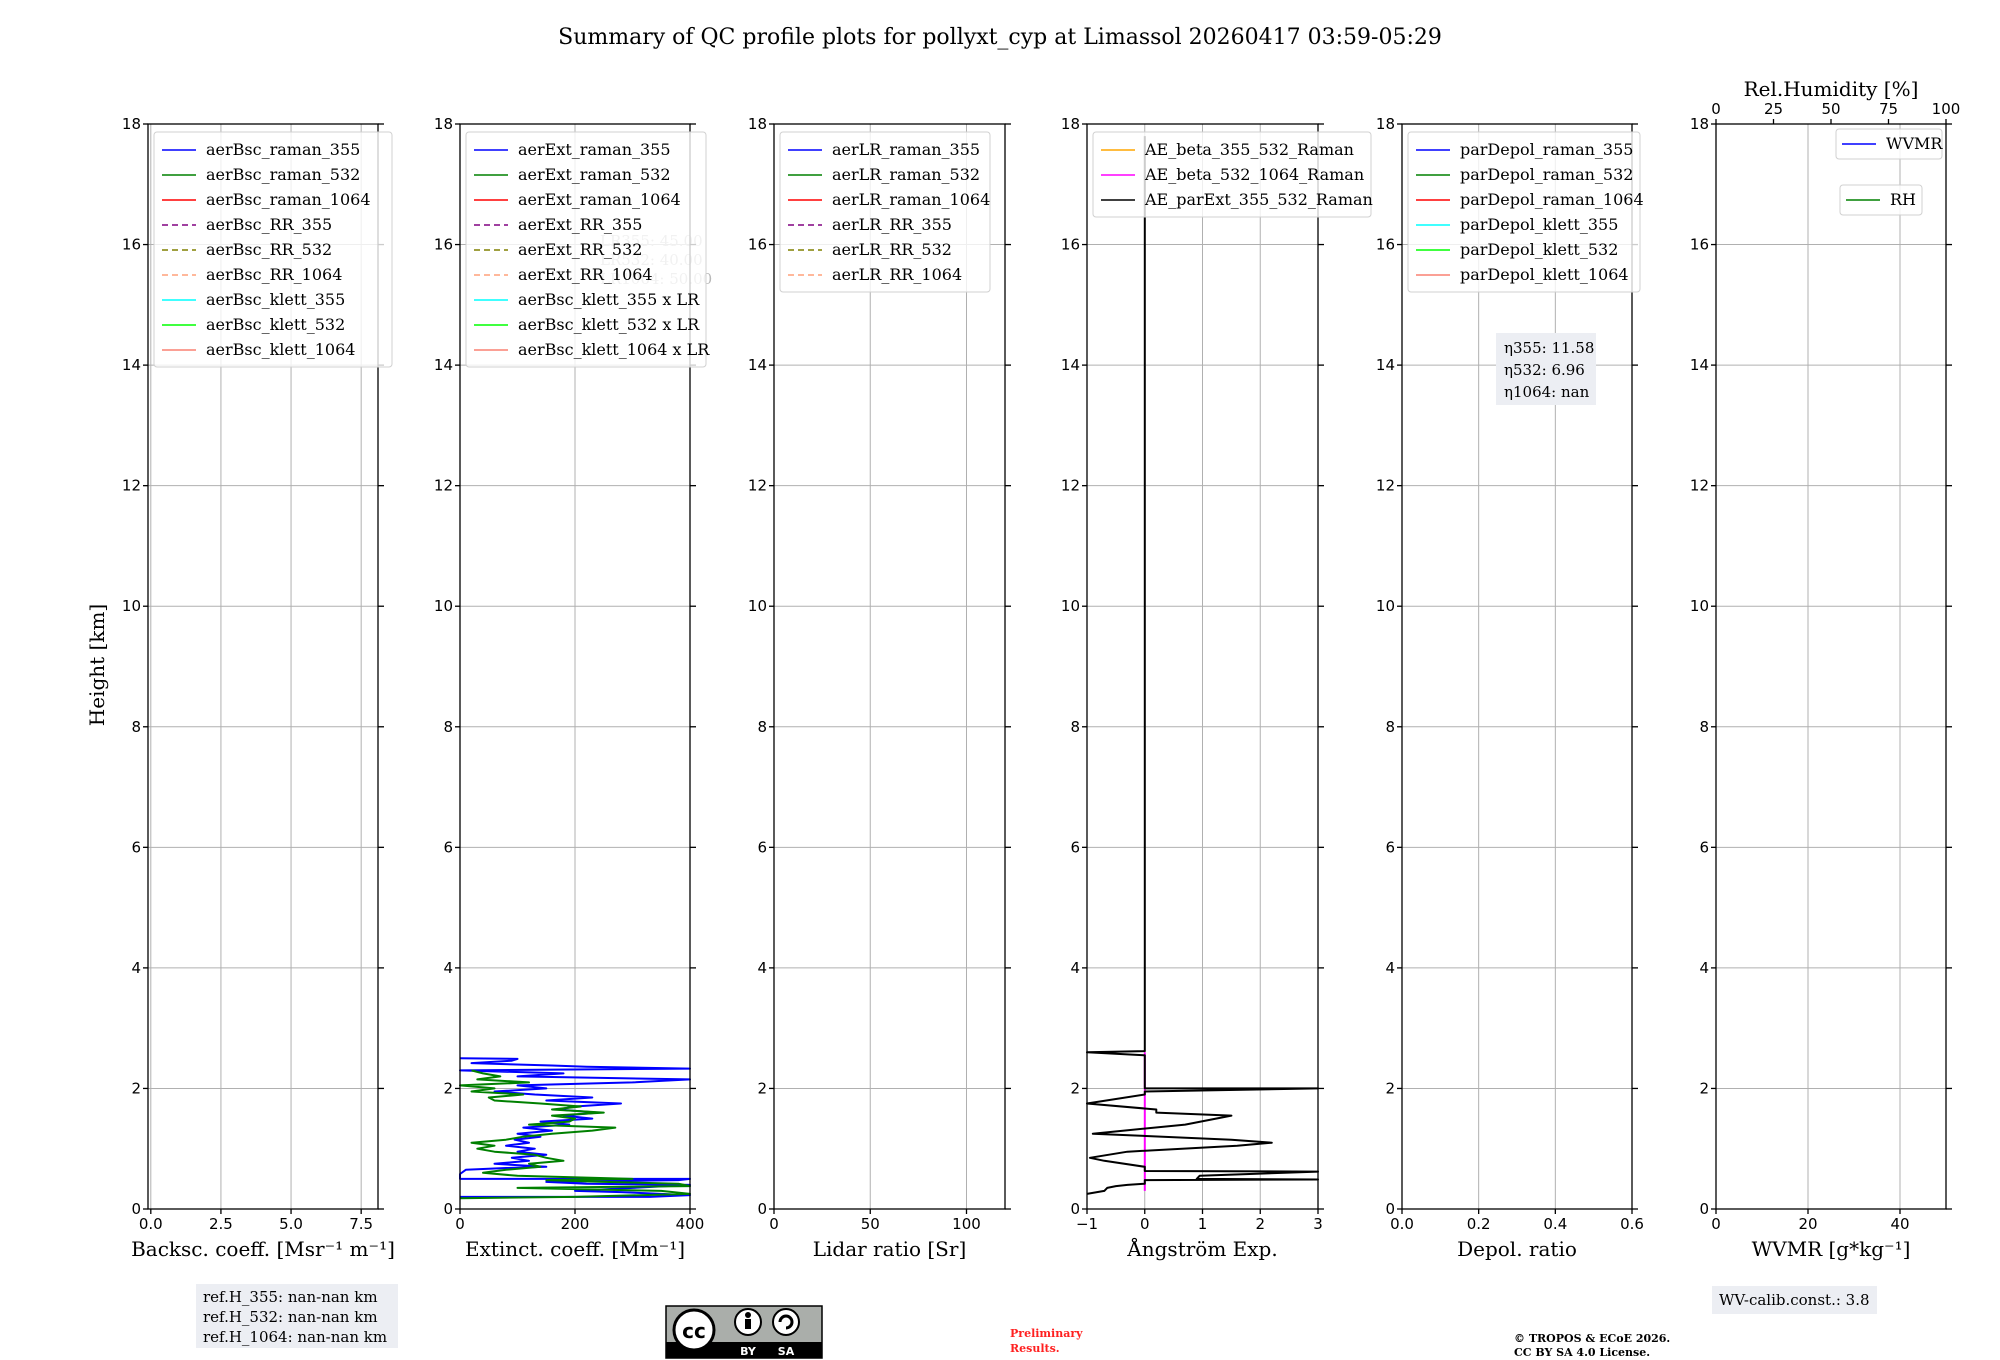  Describe the element at coordinates (870, 1224) in the screenshot. I see `x-tick-label: 50` at that location.